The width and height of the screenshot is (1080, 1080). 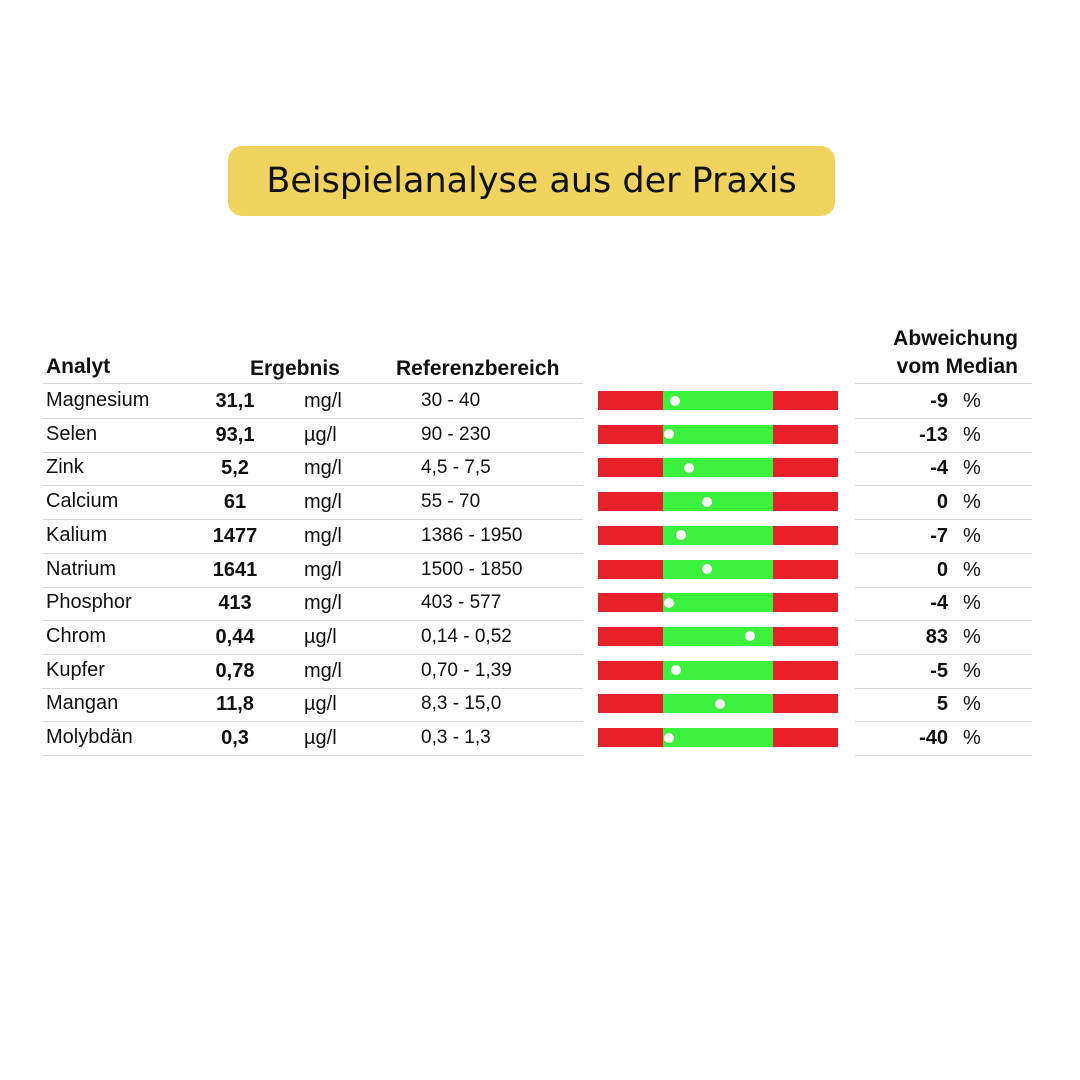 What do you see at coordinates (466, 636) in the screenshot?
I see `reference: 0,14 - 0,52` at bounding box center [466, 636].